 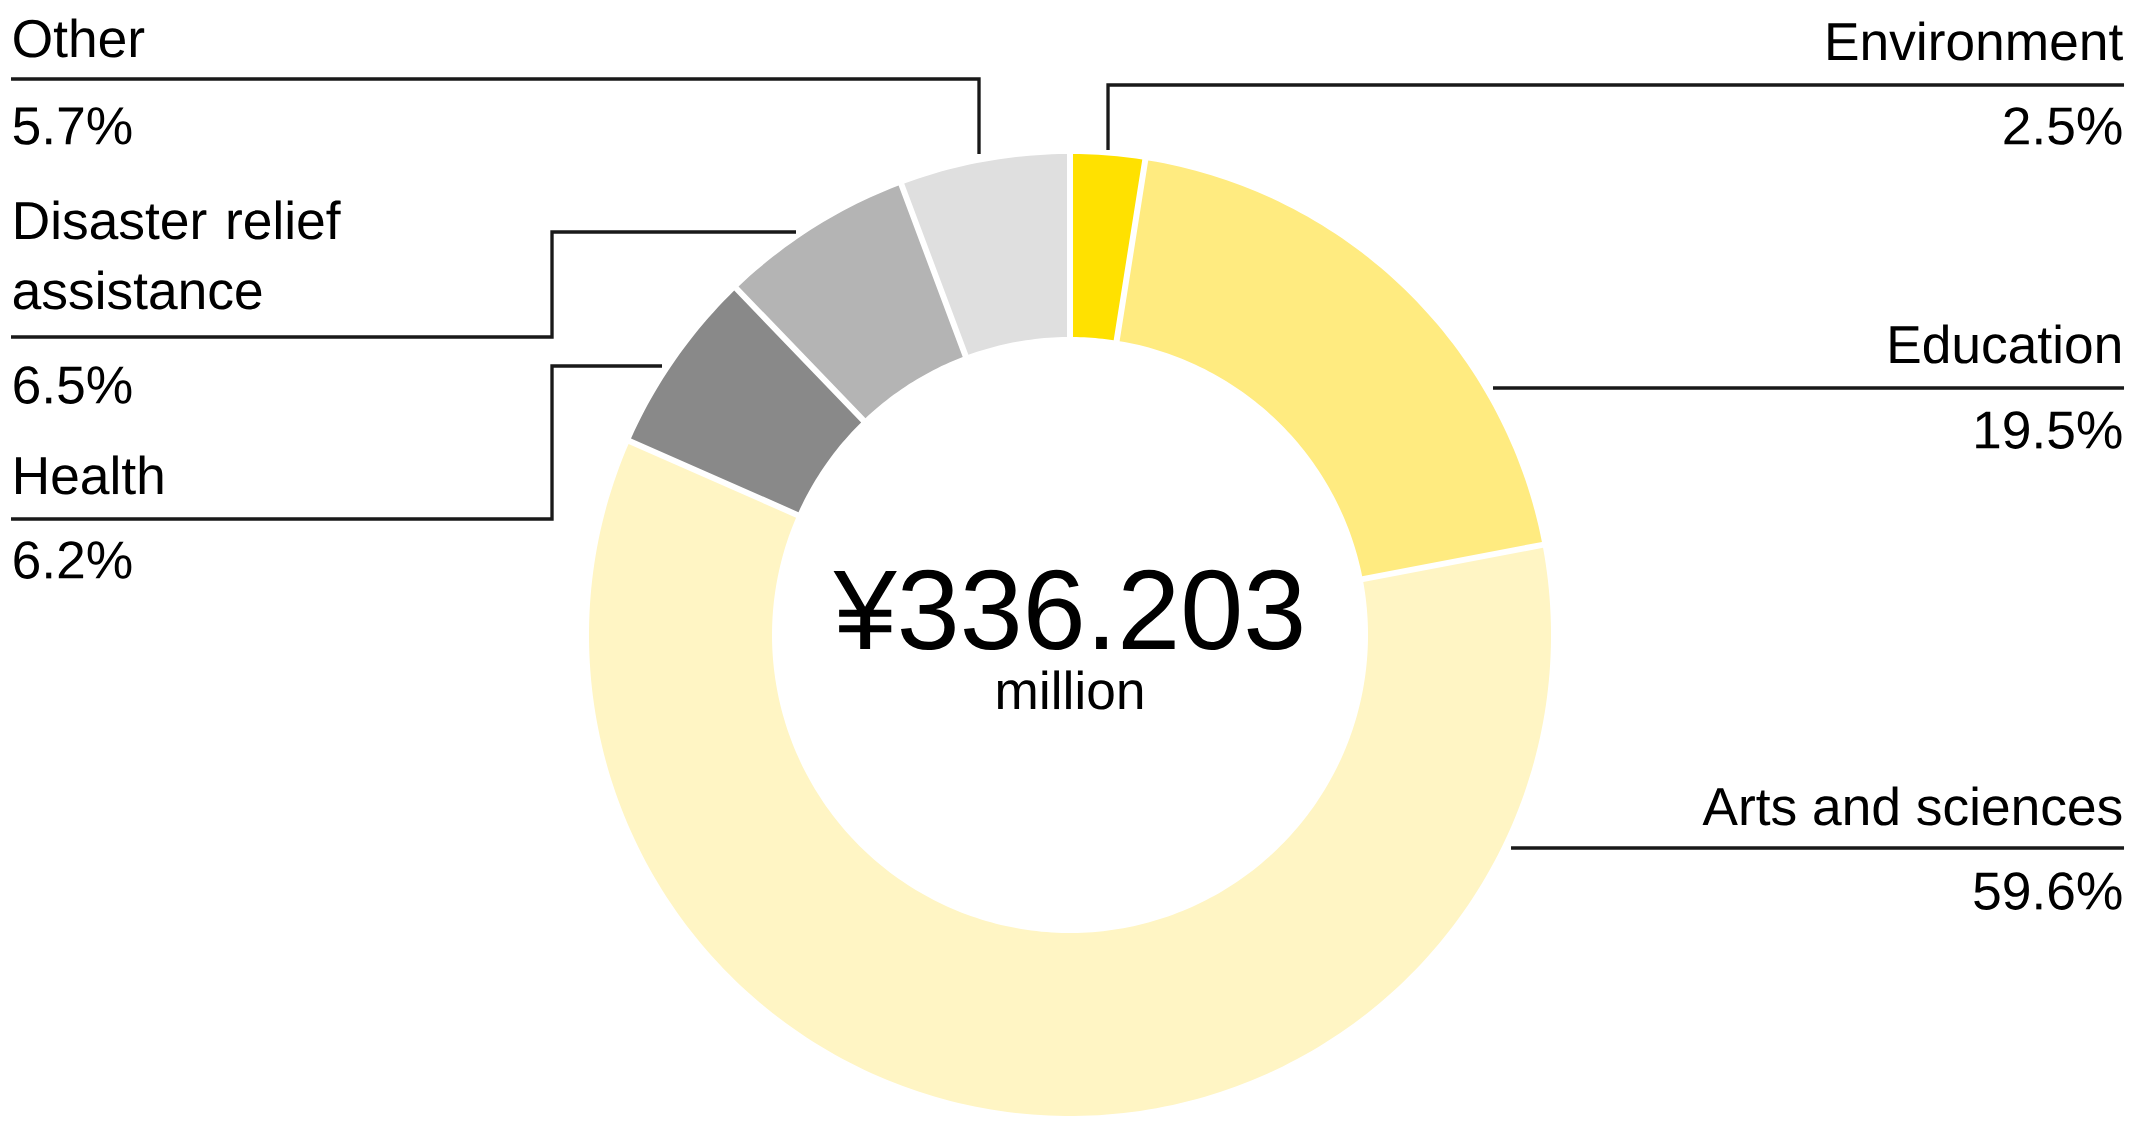 What do you see at coordinates (79, 38) in the screenshot?
I see `slice-label: Other` at bounding box center [79, 38].